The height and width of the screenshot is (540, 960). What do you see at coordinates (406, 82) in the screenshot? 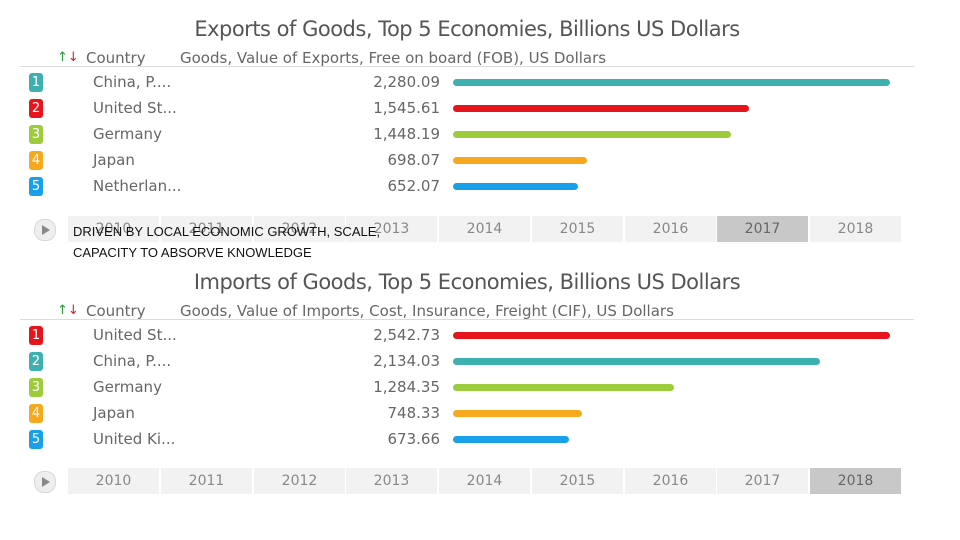
I see `exports-value-label: 2,280.09` at bounding box center [406, 82].